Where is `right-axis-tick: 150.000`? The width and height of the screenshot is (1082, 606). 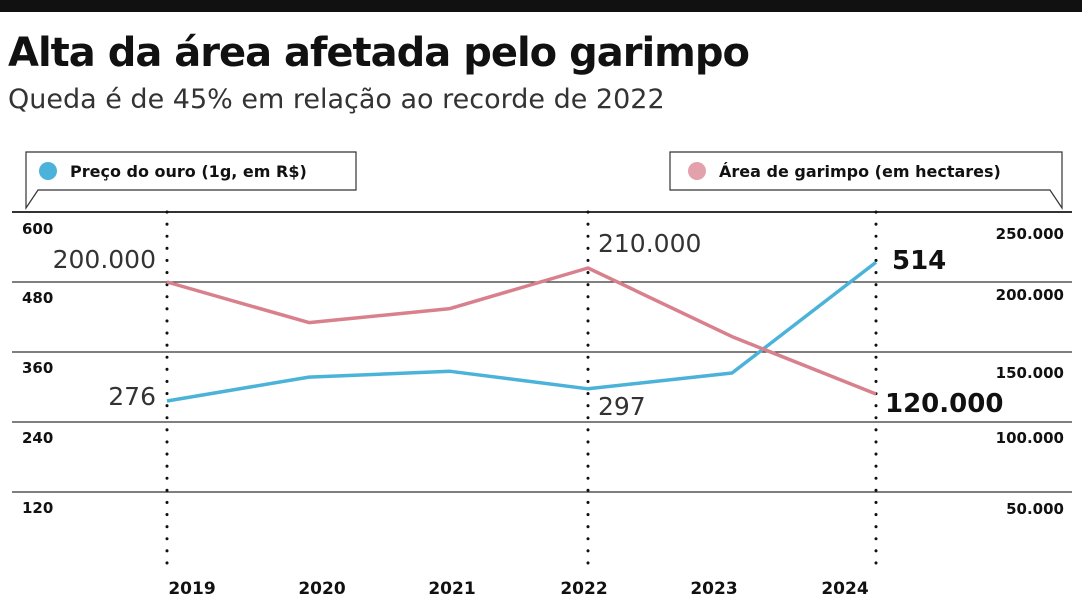 right-axis-tick: 150.000 is located at coordinates (1030, 373).